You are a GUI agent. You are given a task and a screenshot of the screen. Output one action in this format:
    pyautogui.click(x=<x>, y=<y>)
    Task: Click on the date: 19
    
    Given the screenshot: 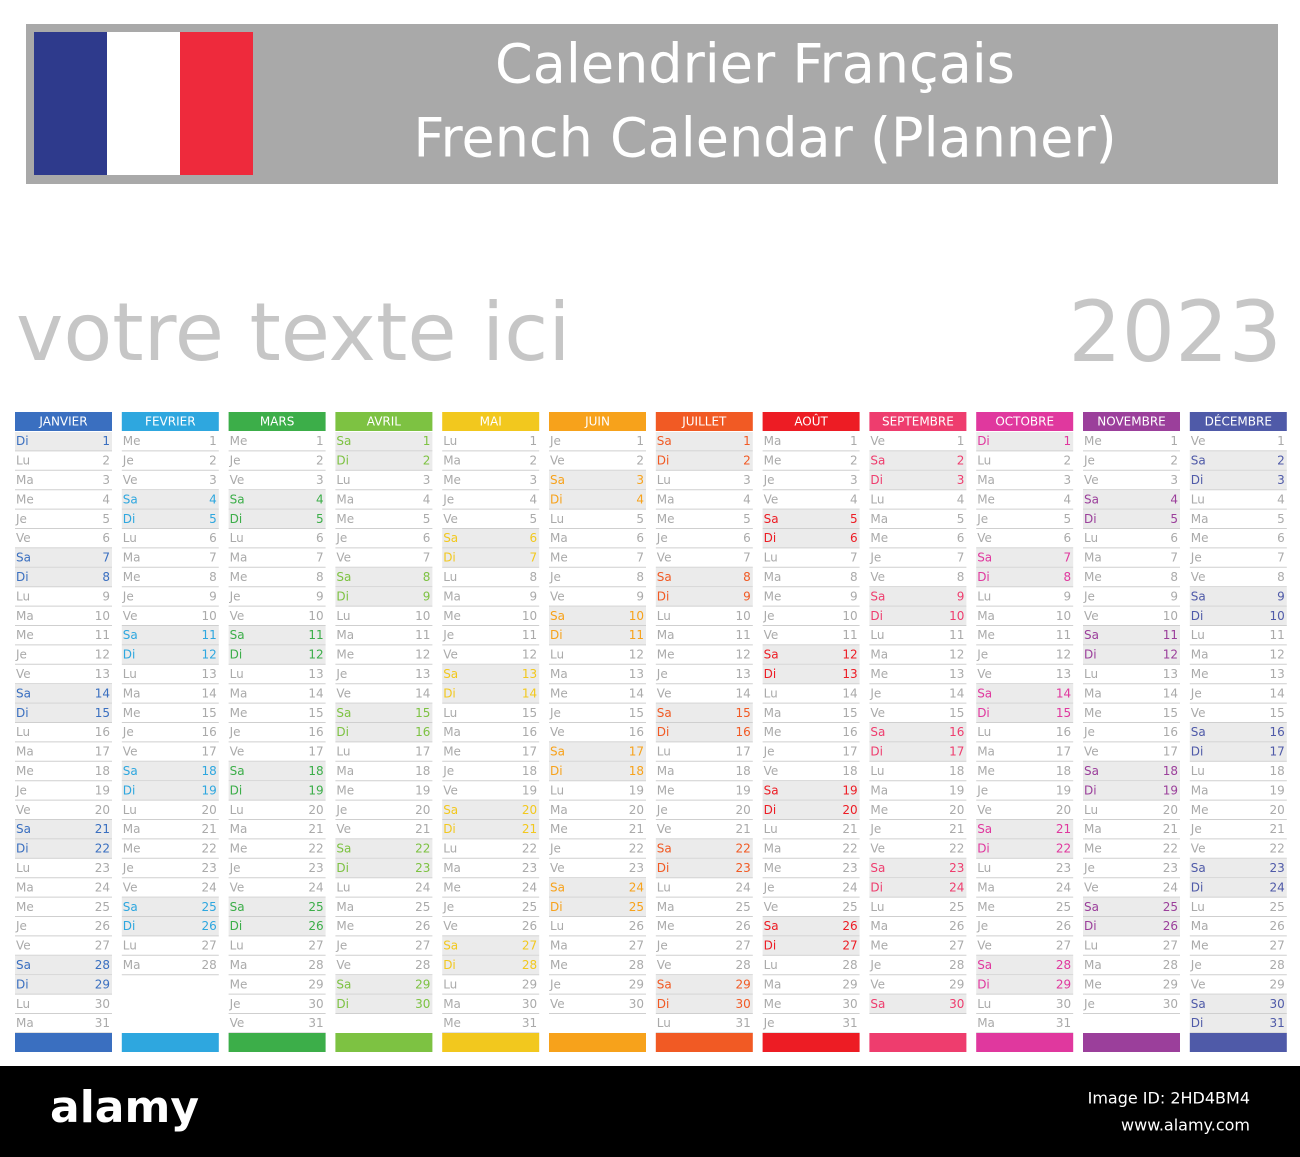 What is the action you would take?
    pyautogui.click(x=102, y=790)
    